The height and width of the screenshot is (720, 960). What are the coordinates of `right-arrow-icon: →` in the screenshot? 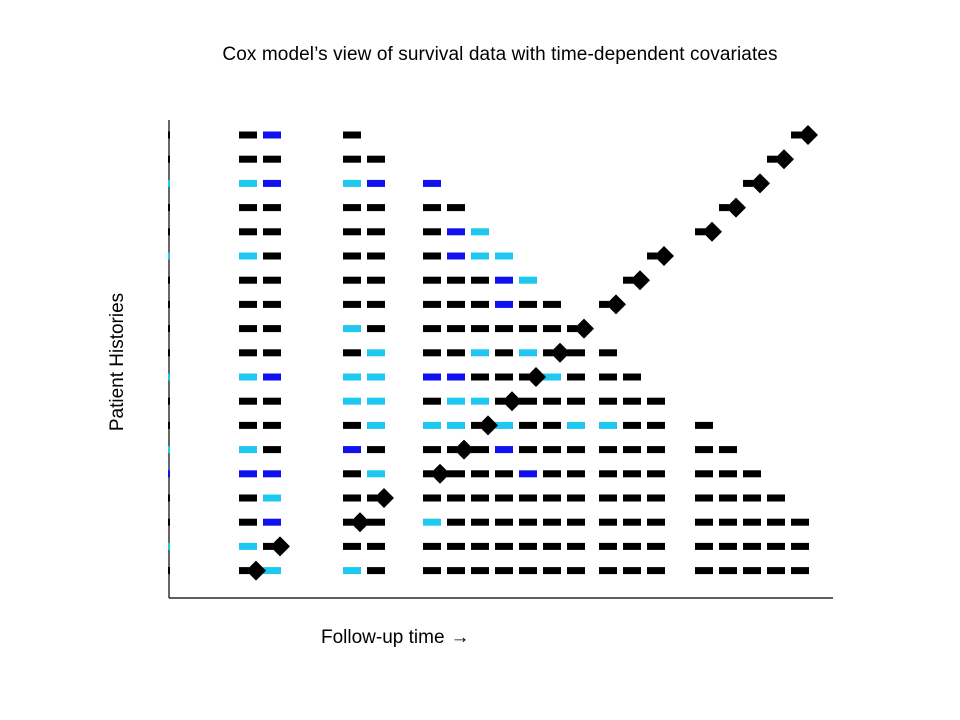 It's located at (460, 637).